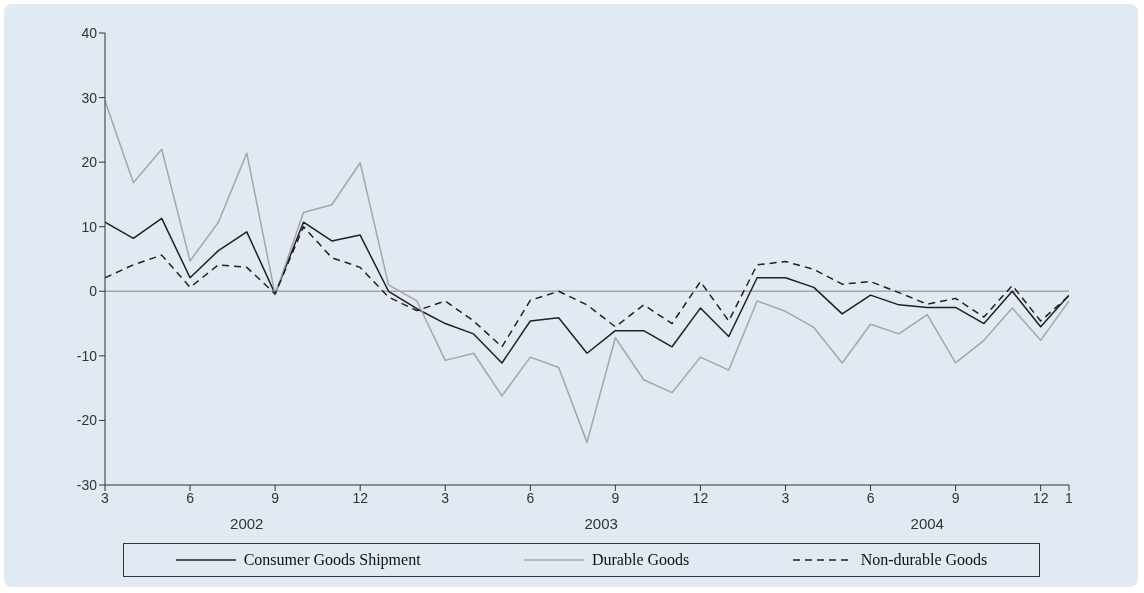 Image resolution: width=1144 pixels, height=593 pixels. I want to click on y-tick-label: 10, so click(89, 226).